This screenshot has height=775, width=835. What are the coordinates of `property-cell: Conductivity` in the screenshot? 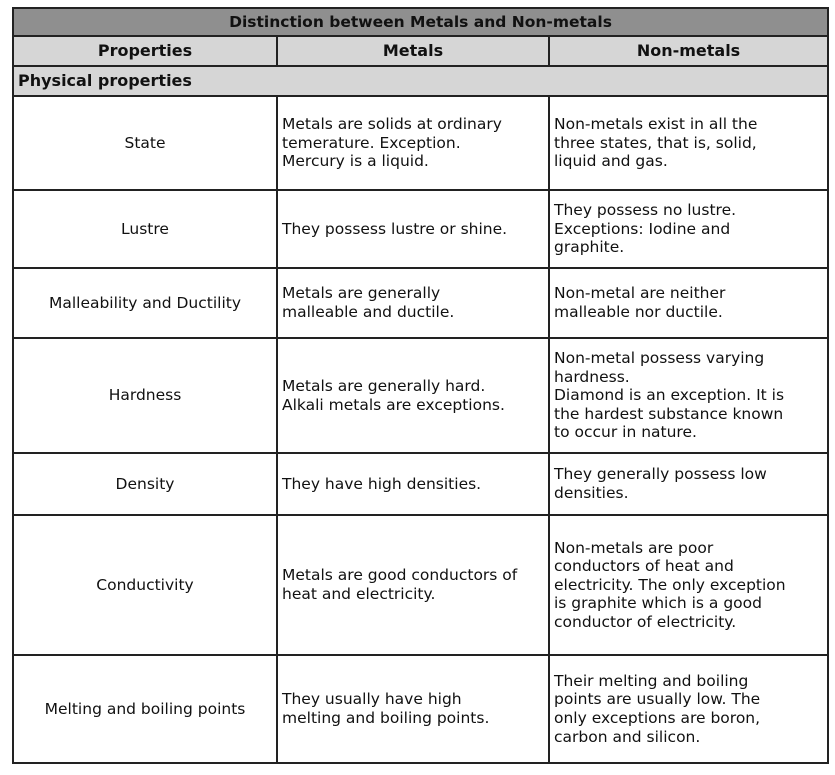 It's located at (145, 585).